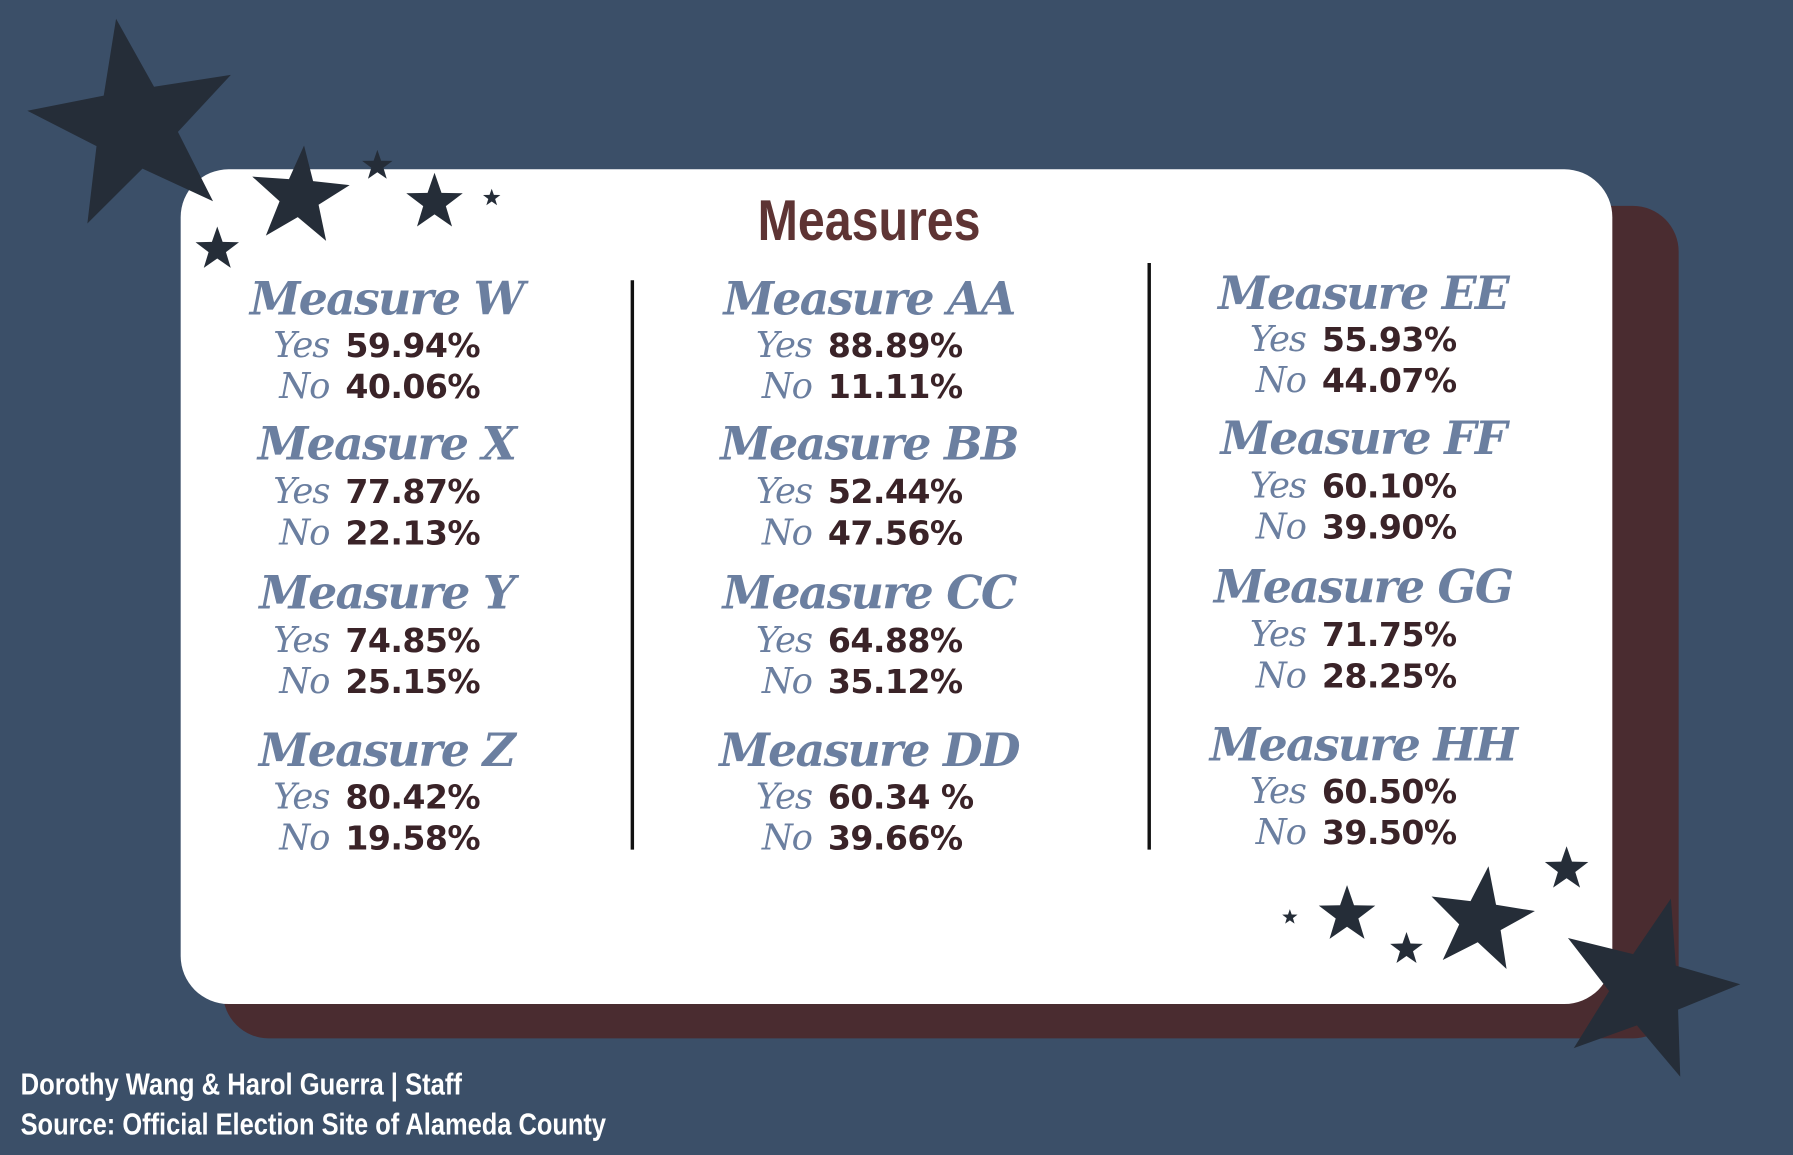 This screenshot has height=1155, width=1793. What do you see at coordinates (1389, 527) in the screenshot?
I see `no-value: 39.90%` at bounding box center [1389, 527].